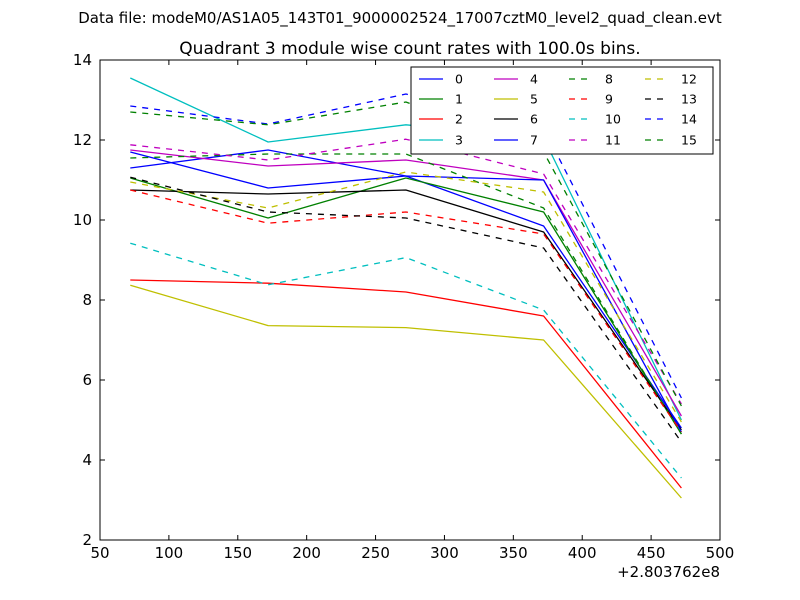 This screenshot has width=800, height=600. I want to click on y-tick-label: 8, so click(87, 300).